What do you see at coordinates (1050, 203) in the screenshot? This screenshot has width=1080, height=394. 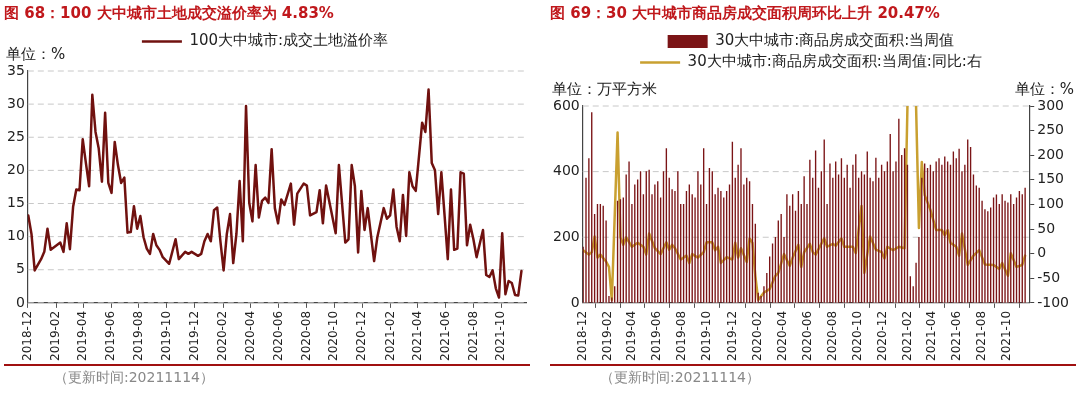 I see `y2-tick-label: 100` at bounding box center [1050, 203].